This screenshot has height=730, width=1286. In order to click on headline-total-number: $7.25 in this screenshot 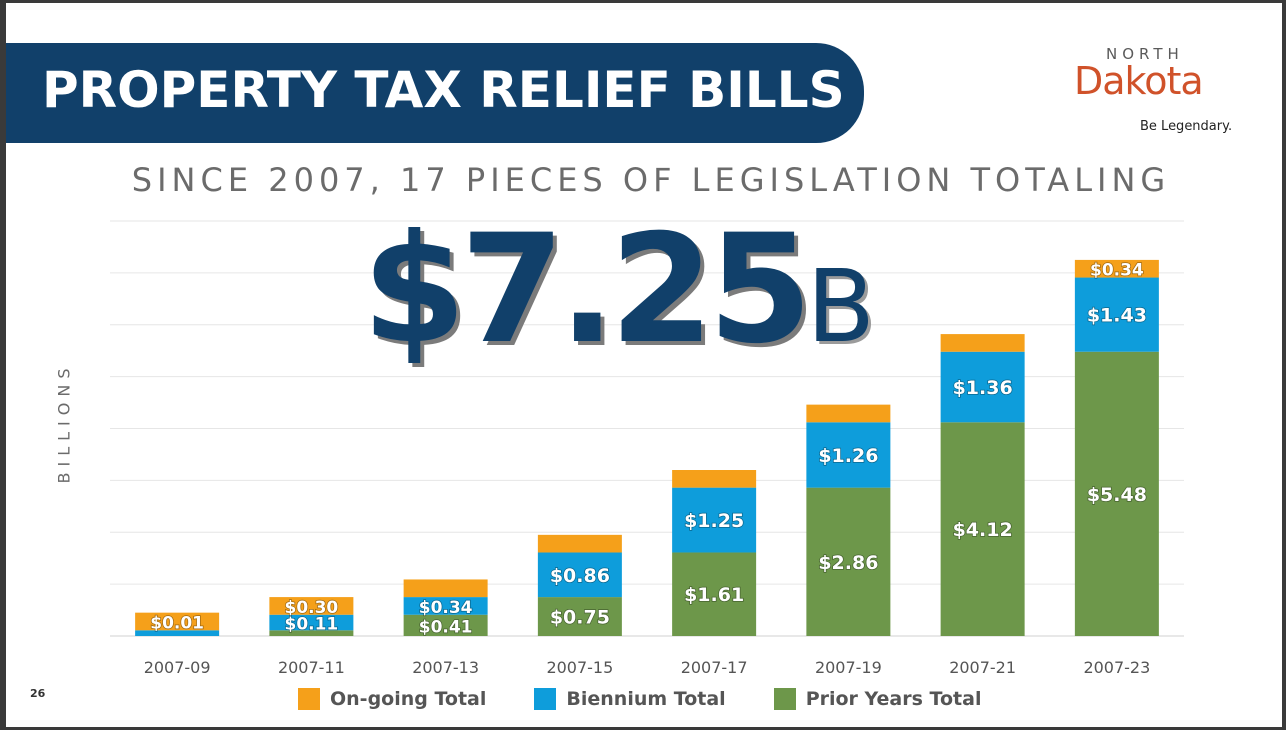, I will do `click(587, 290)`.